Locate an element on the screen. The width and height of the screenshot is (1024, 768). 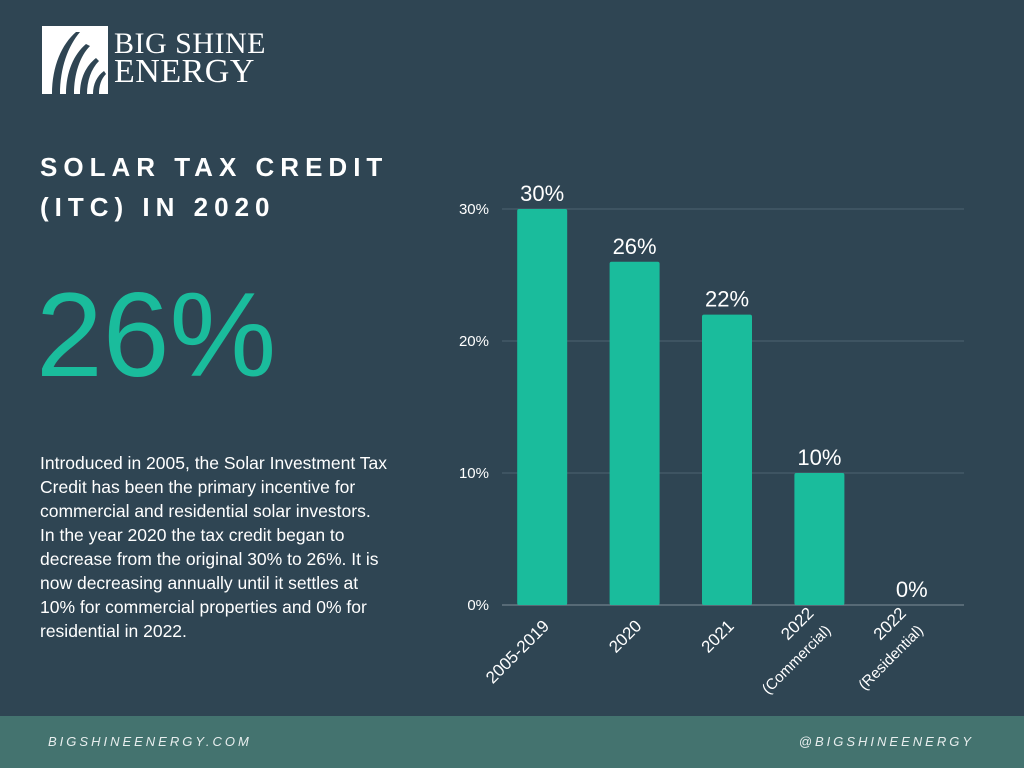
data-label: 0% is located at coordinates (912, 589).